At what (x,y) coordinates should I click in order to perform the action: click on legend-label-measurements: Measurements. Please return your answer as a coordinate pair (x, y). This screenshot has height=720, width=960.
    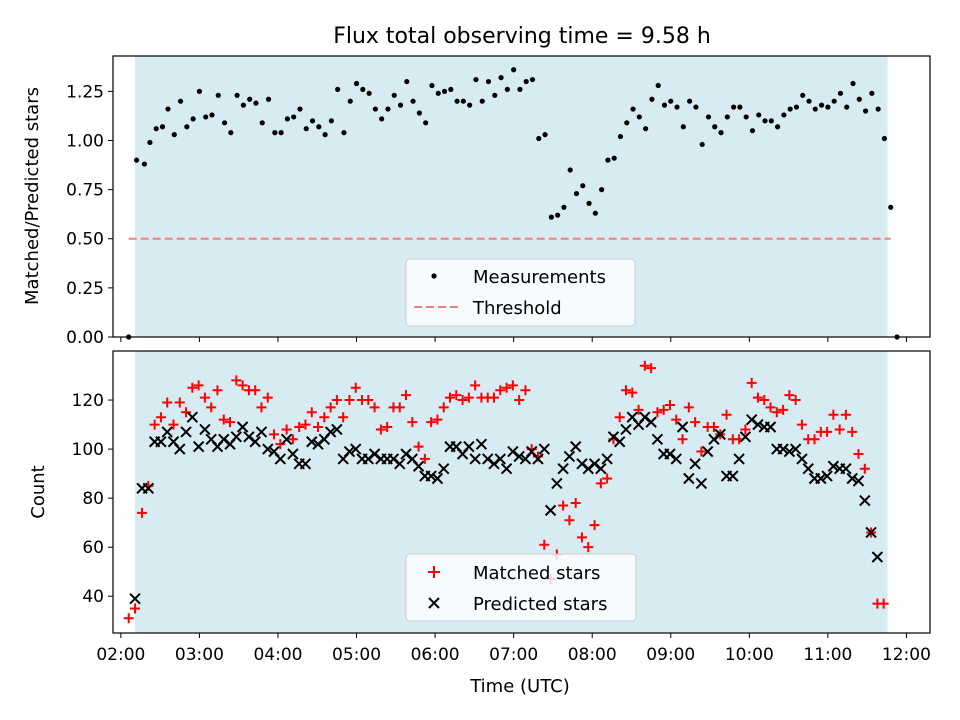
    Looking at the image, I should click on (539, 277).